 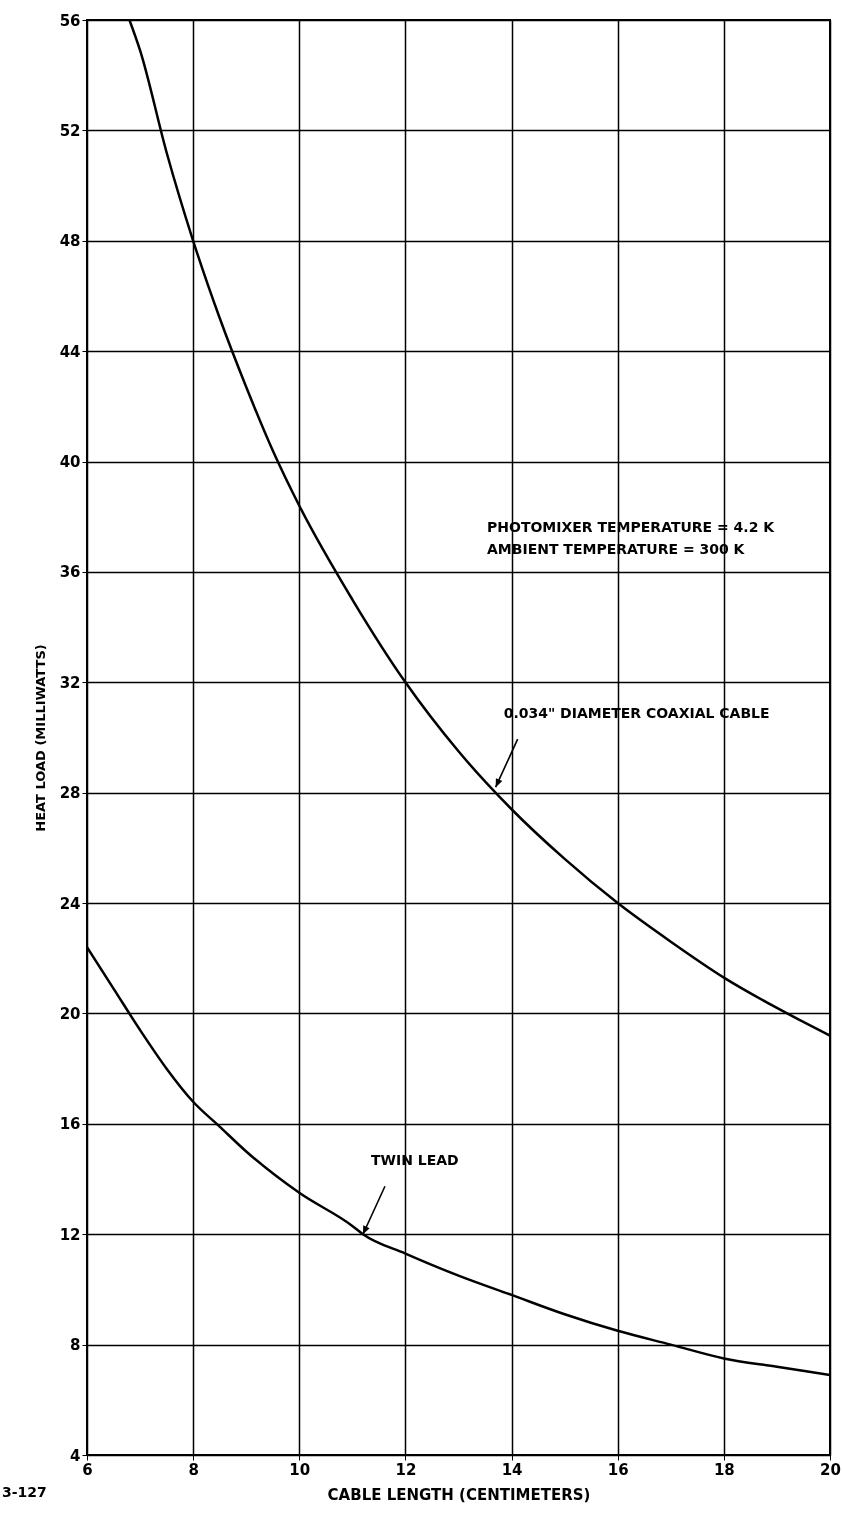 I want to click on x-tick-label: 16, so click(x=618, y=1469).